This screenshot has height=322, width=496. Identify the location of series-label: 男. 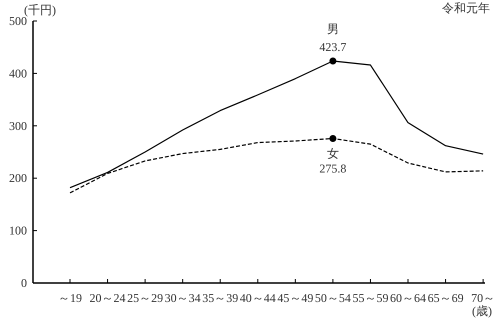
(332, 29).